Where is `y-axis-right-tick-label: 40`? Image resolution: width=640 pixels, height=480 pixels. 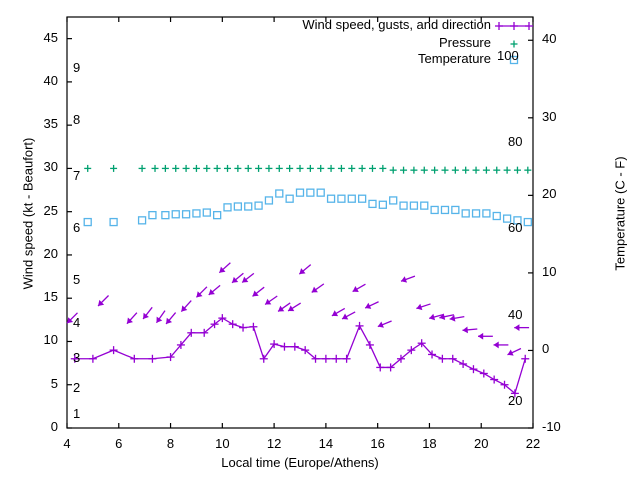
y-axis-right-tick-label: 40 is located at coordinates (549, 39).